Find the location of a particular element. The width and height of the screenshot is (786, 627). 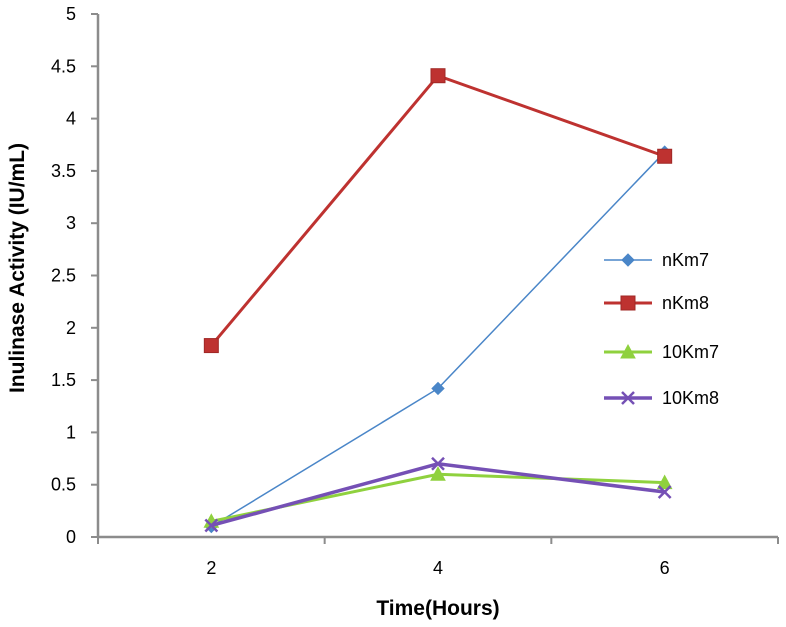

legend-label-10km8: 10Km8 is located at coordinates (690, 398).